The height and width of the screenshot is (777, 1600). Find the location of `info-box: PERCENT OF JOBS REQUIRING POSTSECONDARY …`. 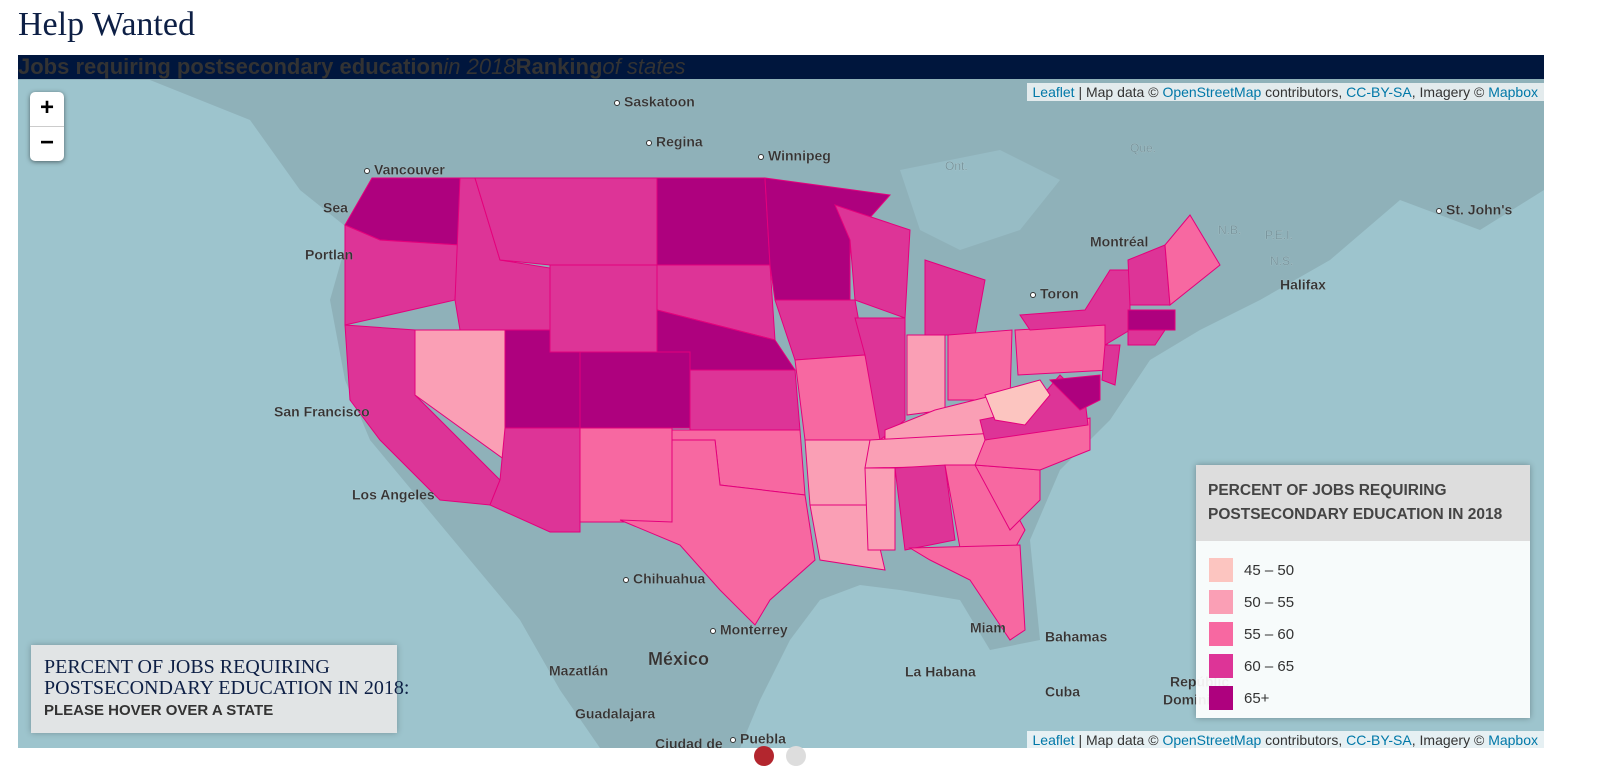

info-box: PERCENT OF JOBS REQUIRING POSTSECONDARY … is located at coordinates (220, 689).